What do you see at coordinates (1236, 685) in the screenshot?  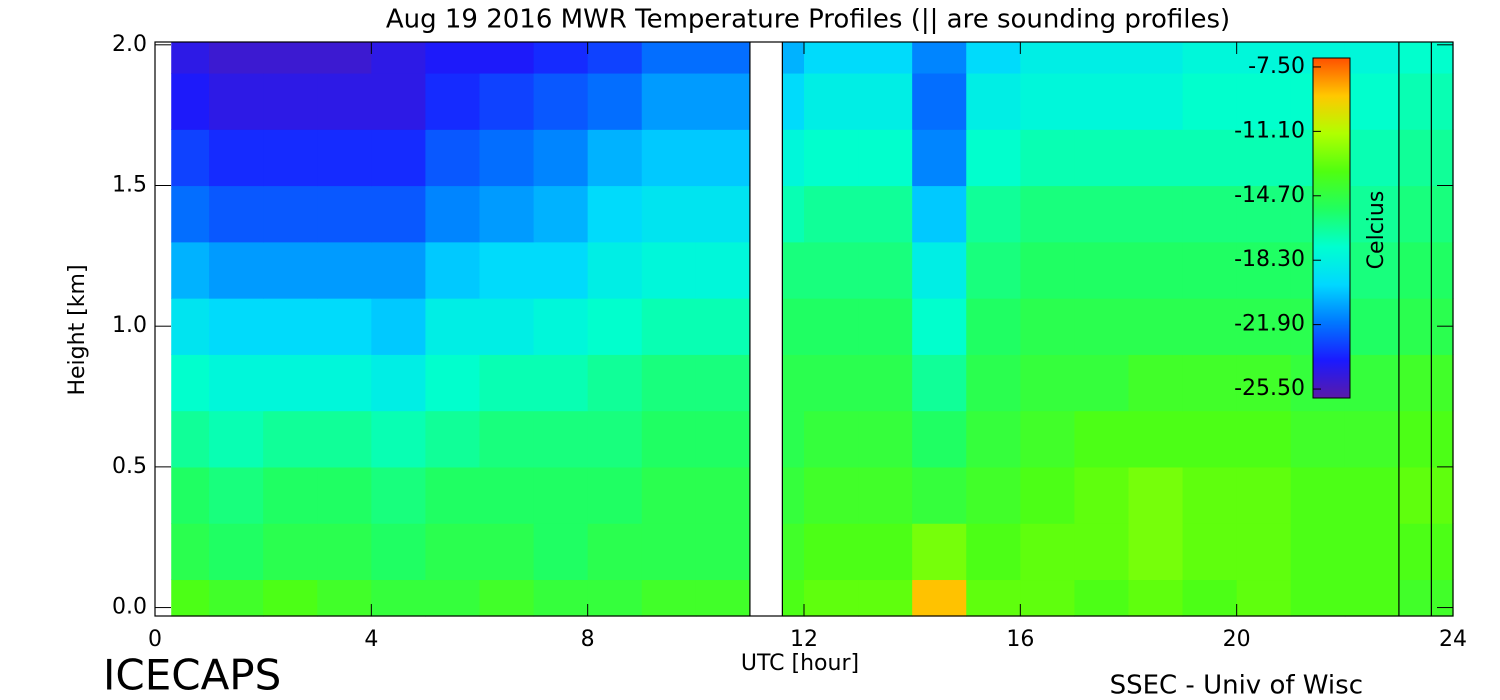 I see `footer-right: SSEC - Univ of Wisc` at bounding box center [1236, 685].